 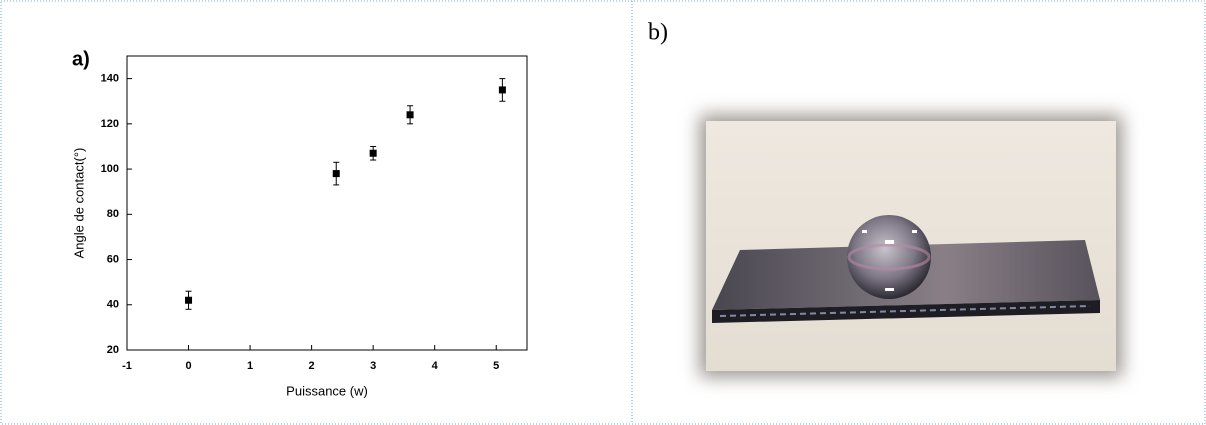 I want to click on y-tick-label: 60, so click(x=113, y=259).